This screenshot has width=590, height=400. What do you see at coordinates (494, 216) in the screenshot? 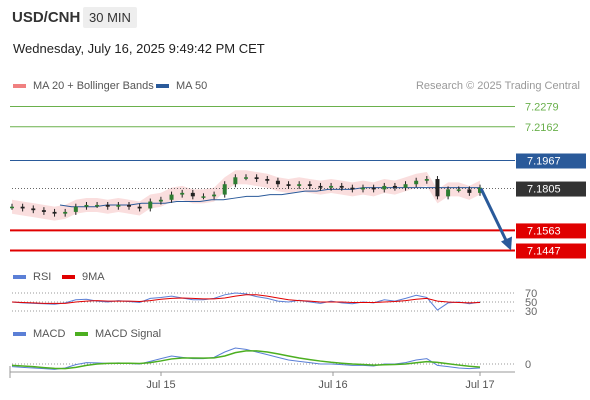
I see `forecast-arrow` at bounding box center [494, 216].